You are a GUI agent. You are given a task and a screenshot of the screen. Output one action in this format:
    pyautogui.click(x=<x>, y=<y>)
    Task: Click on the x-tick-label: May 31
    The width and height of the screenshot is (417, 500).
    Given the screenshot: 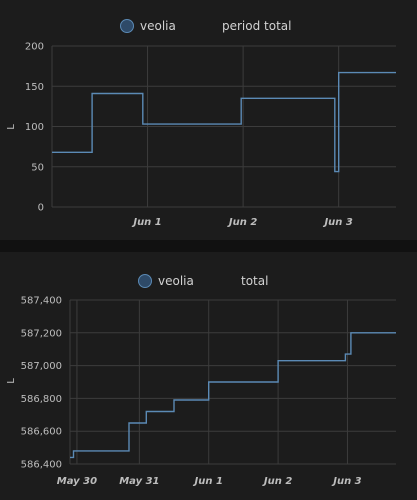 What is the action you would take?
    pyautogui.click(x=139, y=481)
    